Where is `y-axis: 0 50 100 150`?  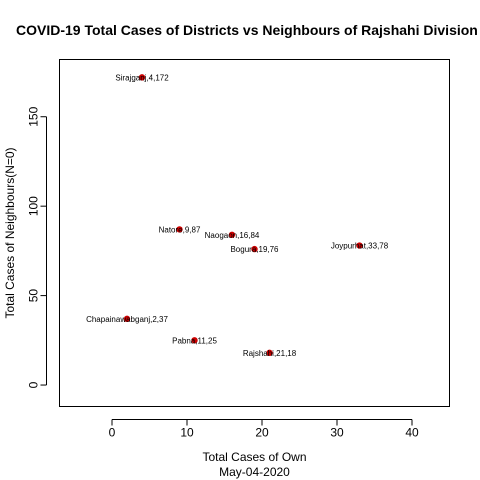
y-axis: 0 50 100 150 is located at coordinates (37, 247).